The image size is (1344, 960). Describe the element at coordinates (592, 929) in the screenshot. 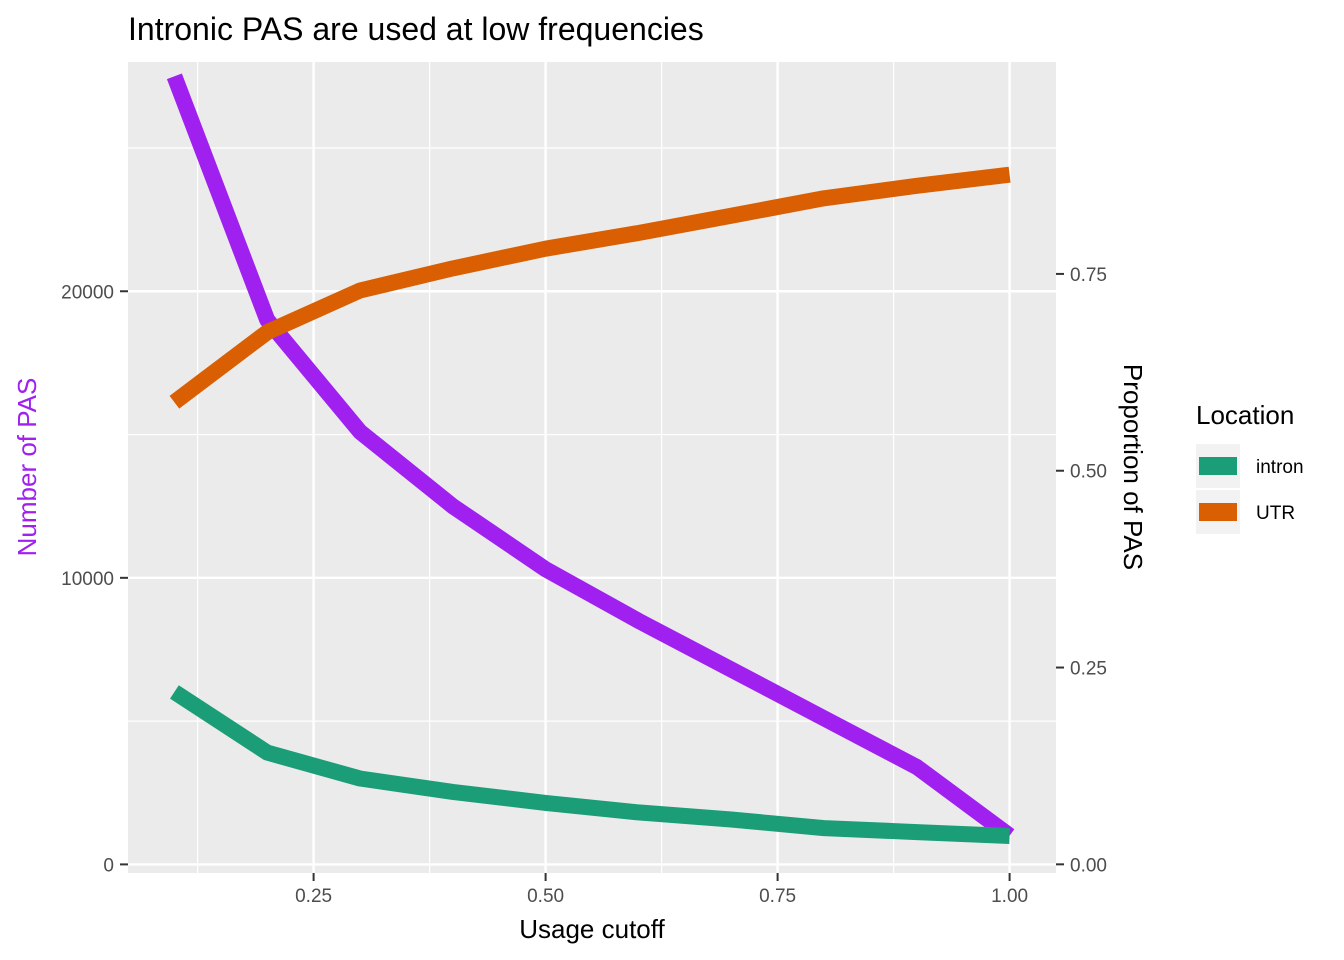

I see `x-axis-title: Usage cutoff` at that location.